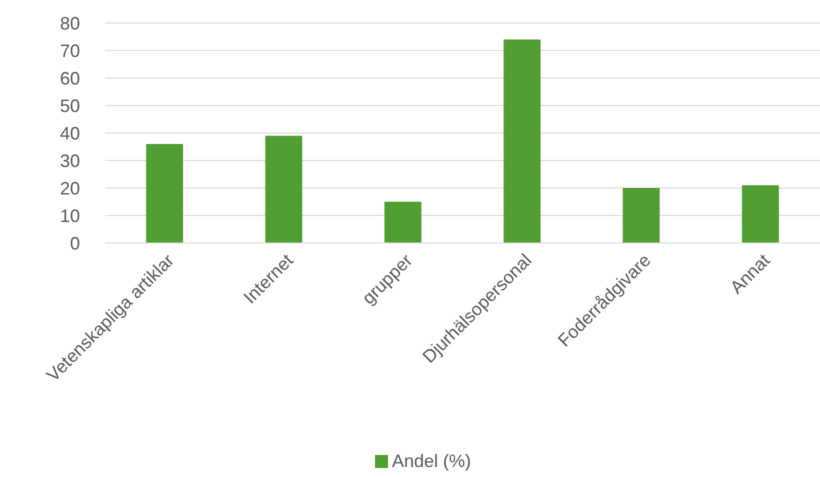  Describe the element at coordinates (70, 216) in the screenshot. I see `y-tick-label: 10` at that location.